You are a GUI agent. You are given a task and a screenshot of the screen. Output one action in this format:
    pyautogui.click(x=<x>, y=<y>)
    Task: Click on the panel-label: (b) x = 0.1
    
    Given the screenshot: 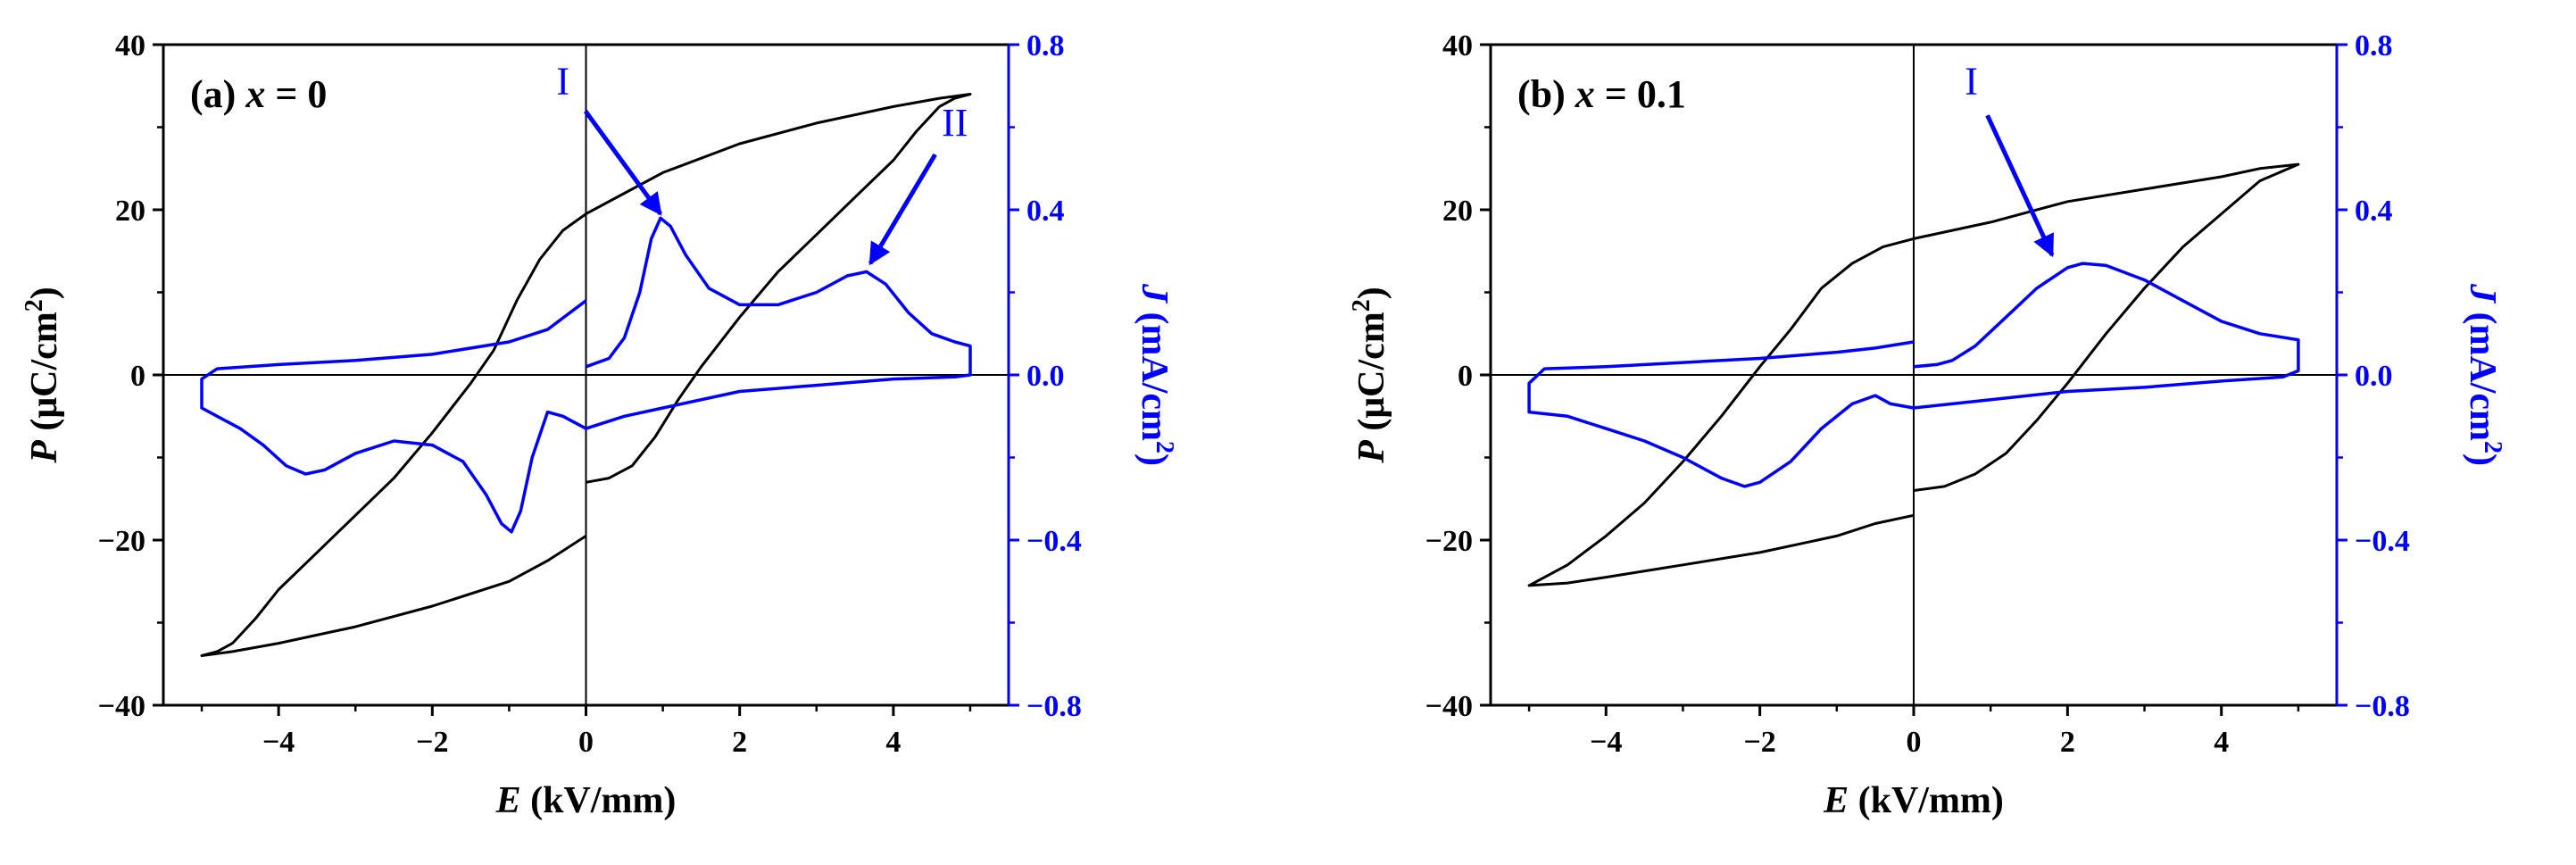 What is the action you would take?
    pyautogui.click(x=1602, y=94)
    